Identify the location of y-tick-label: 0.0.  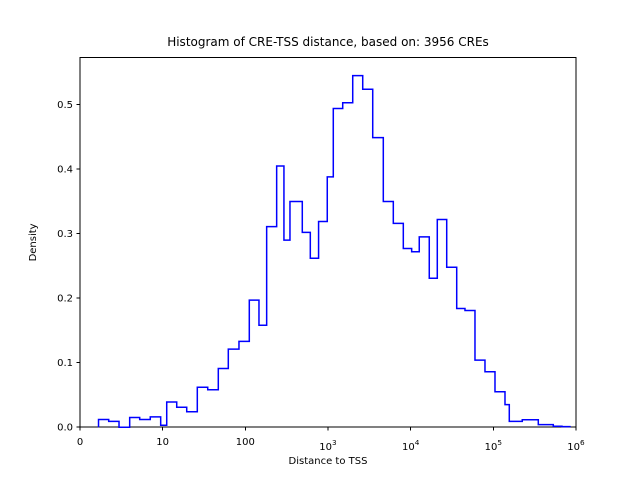
(65, 428).